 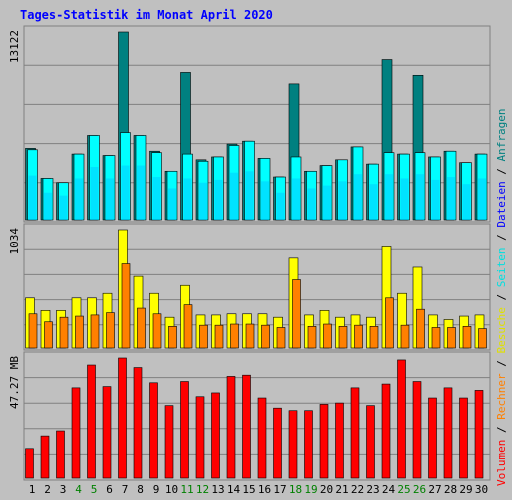 I want to click on legend-item-rechner: Rechner, so click(x=501, y=396).